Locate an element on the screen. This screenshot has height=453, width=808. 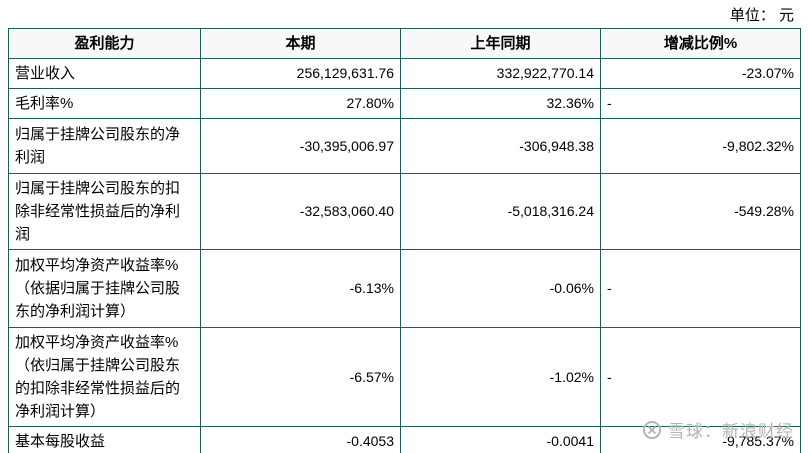
unit-label: 单位： 元 is located at coordinates (761, 15).